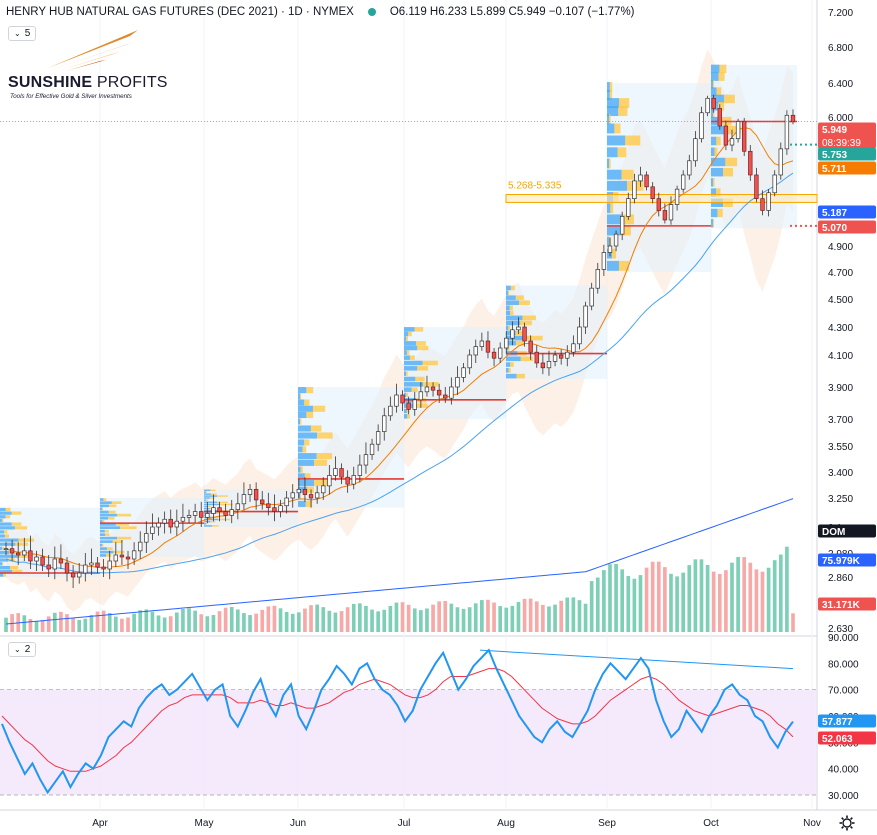 This screenshot has width=877, height=835. What do you see at coordinates (847, 823) in the screenshot?
I see `gear-icon` at bounding box center [847, 823].